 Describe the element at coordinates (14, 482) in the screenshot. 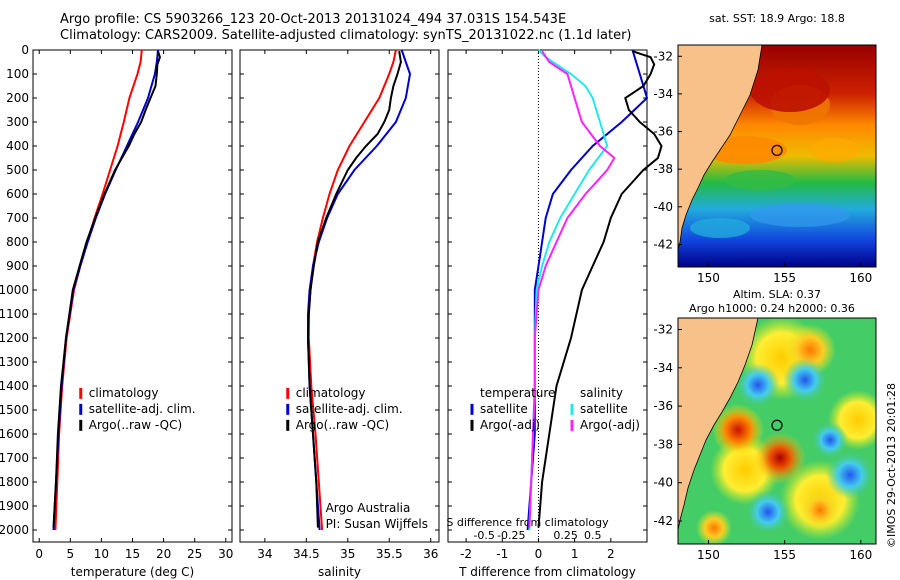

I see `depth-tick-label: 1800` at that location.